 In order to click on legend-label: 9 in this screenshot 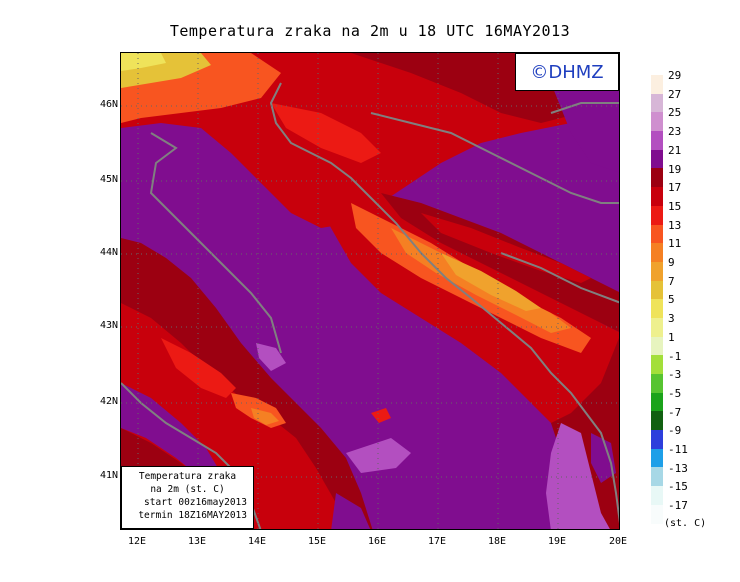, I will do `click(671, 262)`.